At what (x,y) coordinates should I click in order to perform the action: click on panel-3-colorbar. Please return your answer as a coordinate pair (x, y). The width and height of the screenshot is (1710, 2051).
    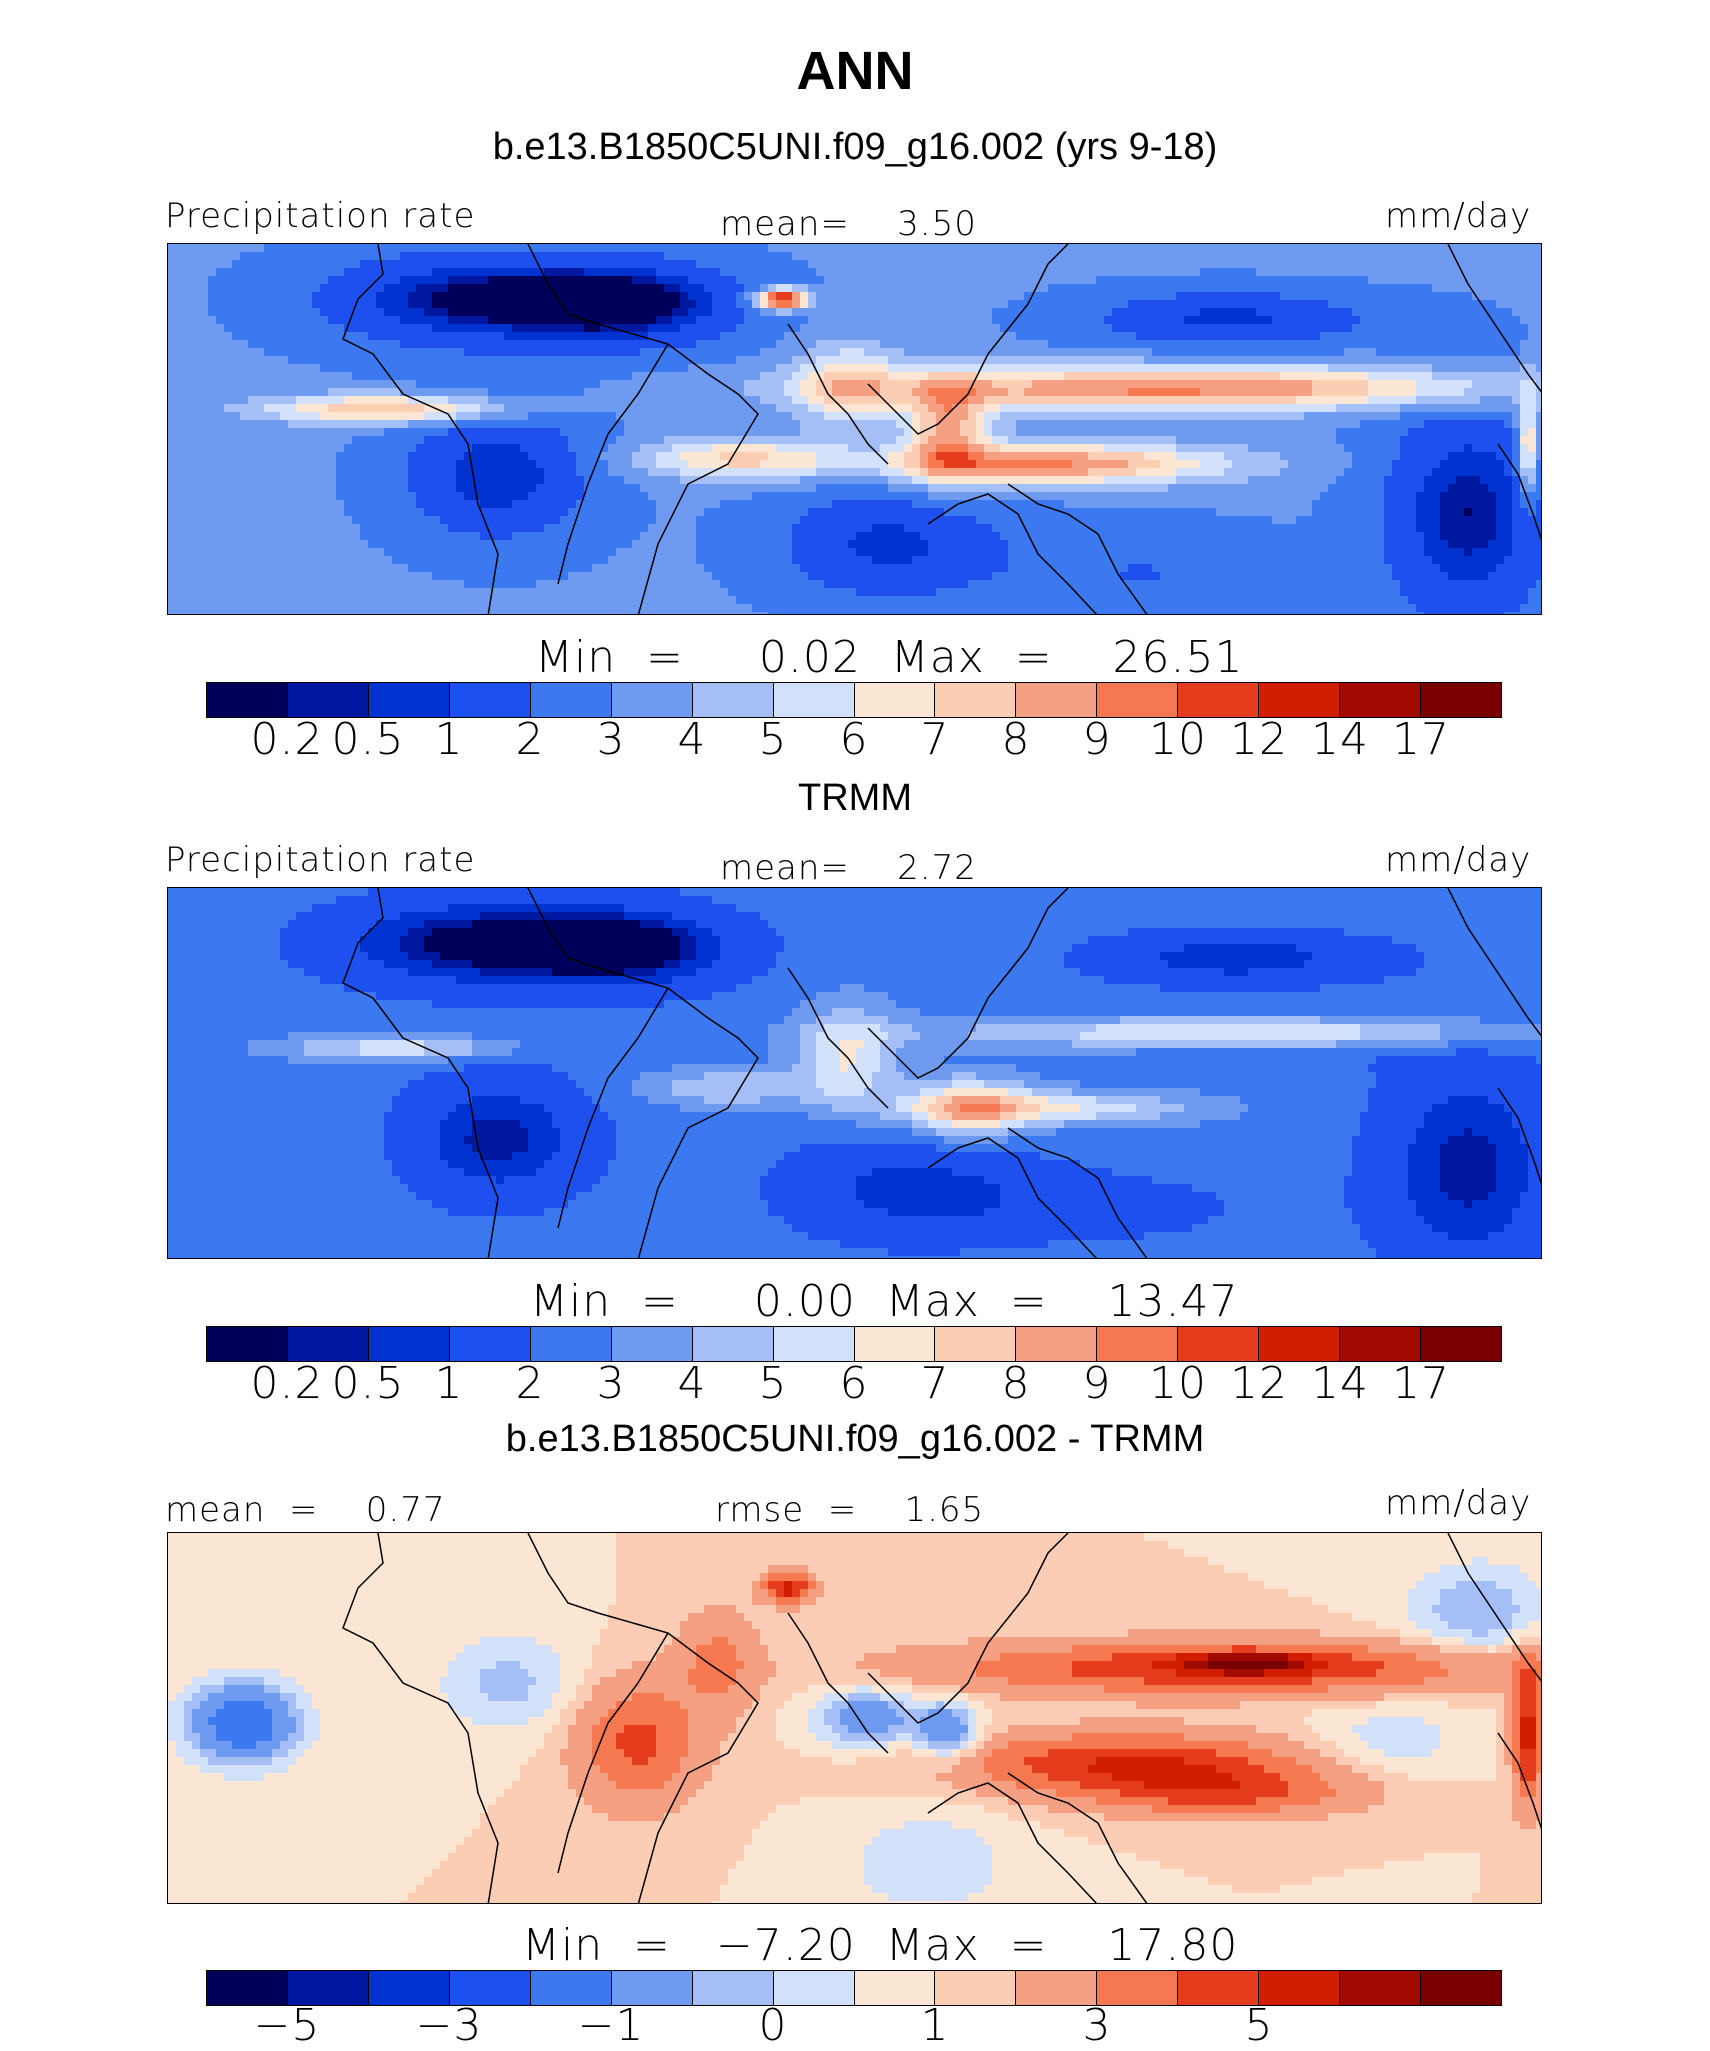
    Looking at the image, I should click on (854, 1988).